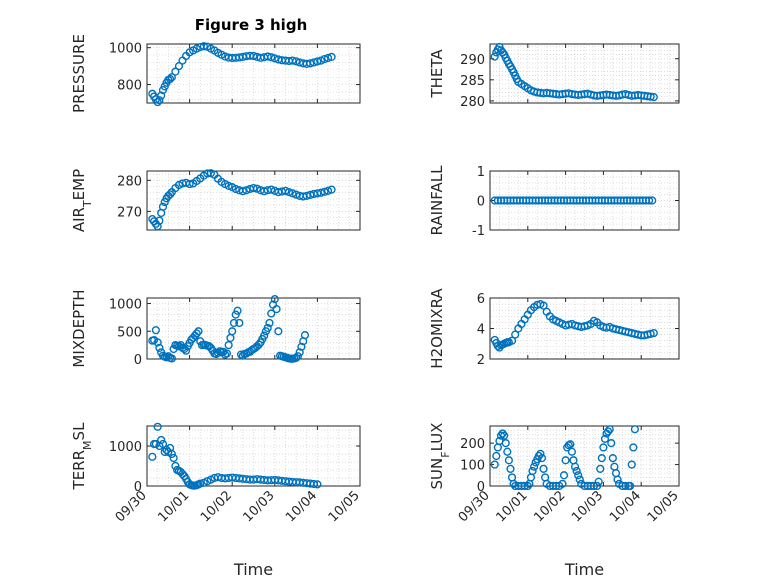 The width and height of the screenshot is (778, 583). I want to click on y-tick-label: 100, so click(472, 466).